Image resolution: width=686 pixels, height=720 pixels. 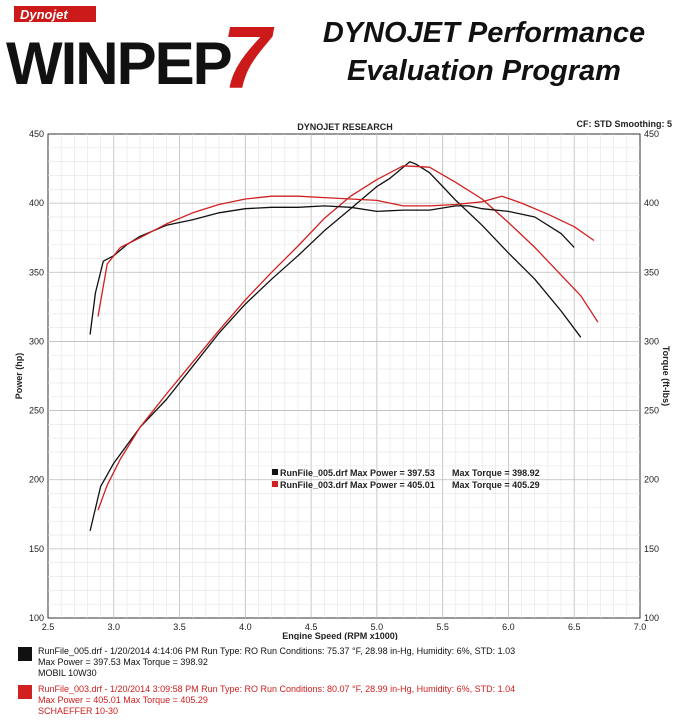 What do you see at coordinates (340, 635) in the screenshot?
I see `x-axis-label: Engine Speed (RPM x1000)` at bounding box center [340, 635].